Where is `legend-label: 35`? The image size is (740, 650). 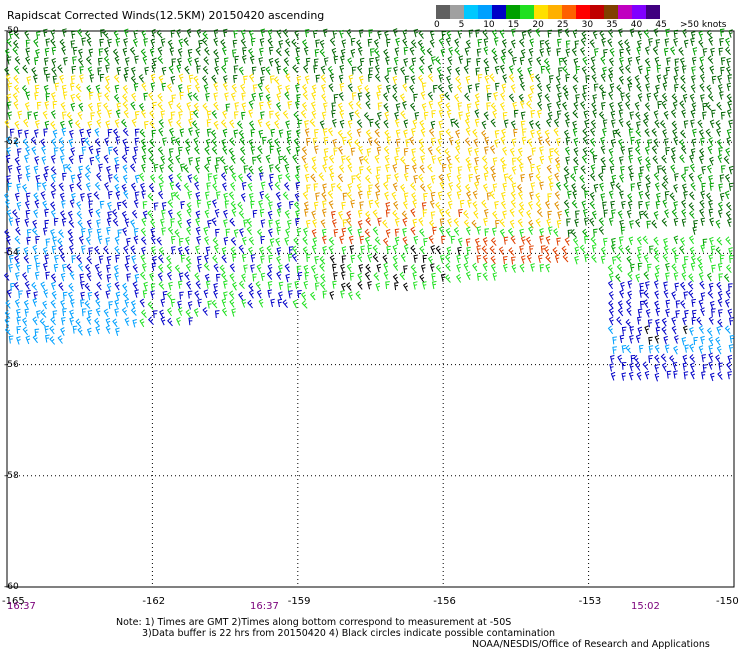
legend-label: 35 is located at coordinates (612, 25).